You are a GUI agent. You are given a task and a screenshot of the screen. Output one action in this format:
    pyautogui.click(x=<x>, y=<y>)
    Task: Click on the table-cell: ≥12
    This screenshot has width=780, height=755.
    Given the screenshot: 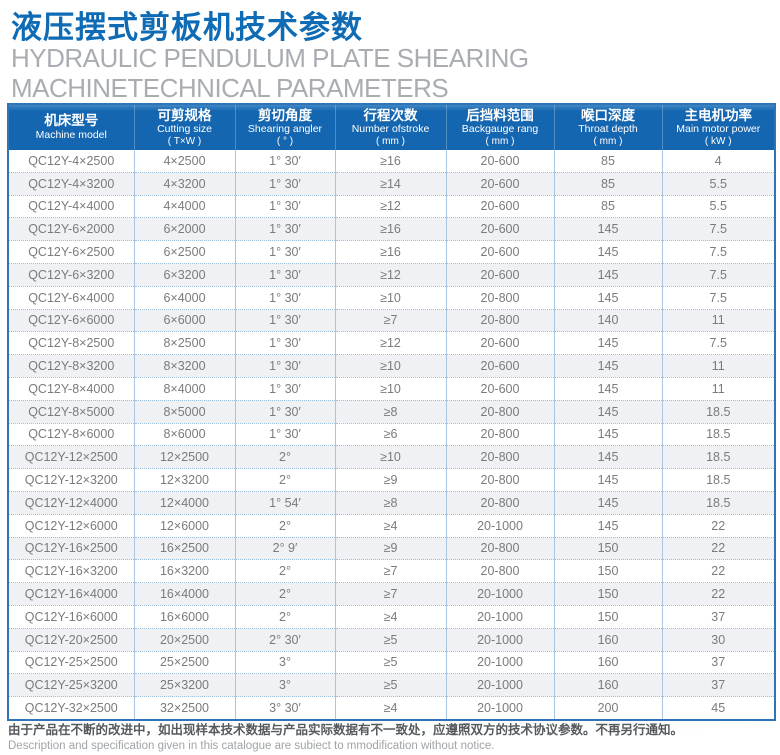 What is the action you would take?
    pyautogui.click(x=390, y=206)
    